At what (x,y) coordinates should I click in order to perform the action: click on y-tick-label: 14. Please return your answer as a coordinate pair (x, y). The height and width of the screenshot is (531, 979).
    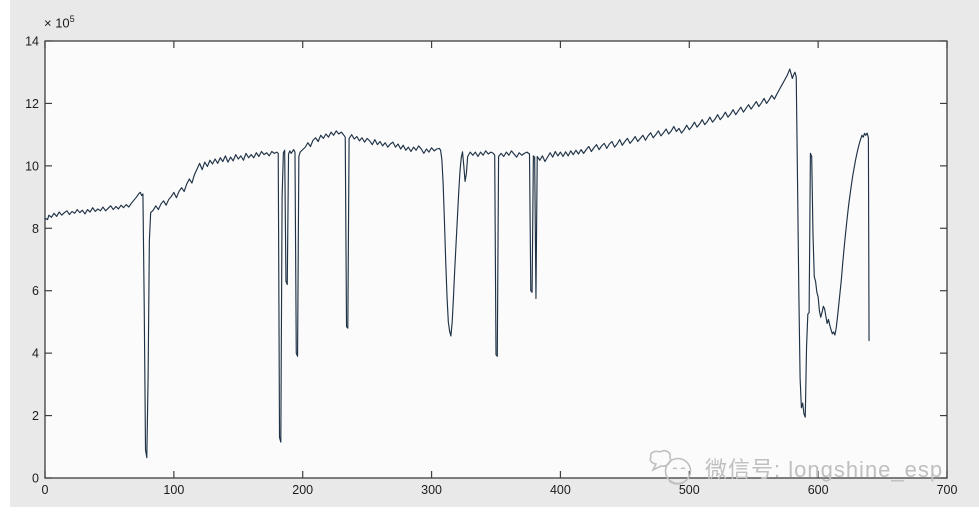
    Looking at the image, I should click on (32, 42).